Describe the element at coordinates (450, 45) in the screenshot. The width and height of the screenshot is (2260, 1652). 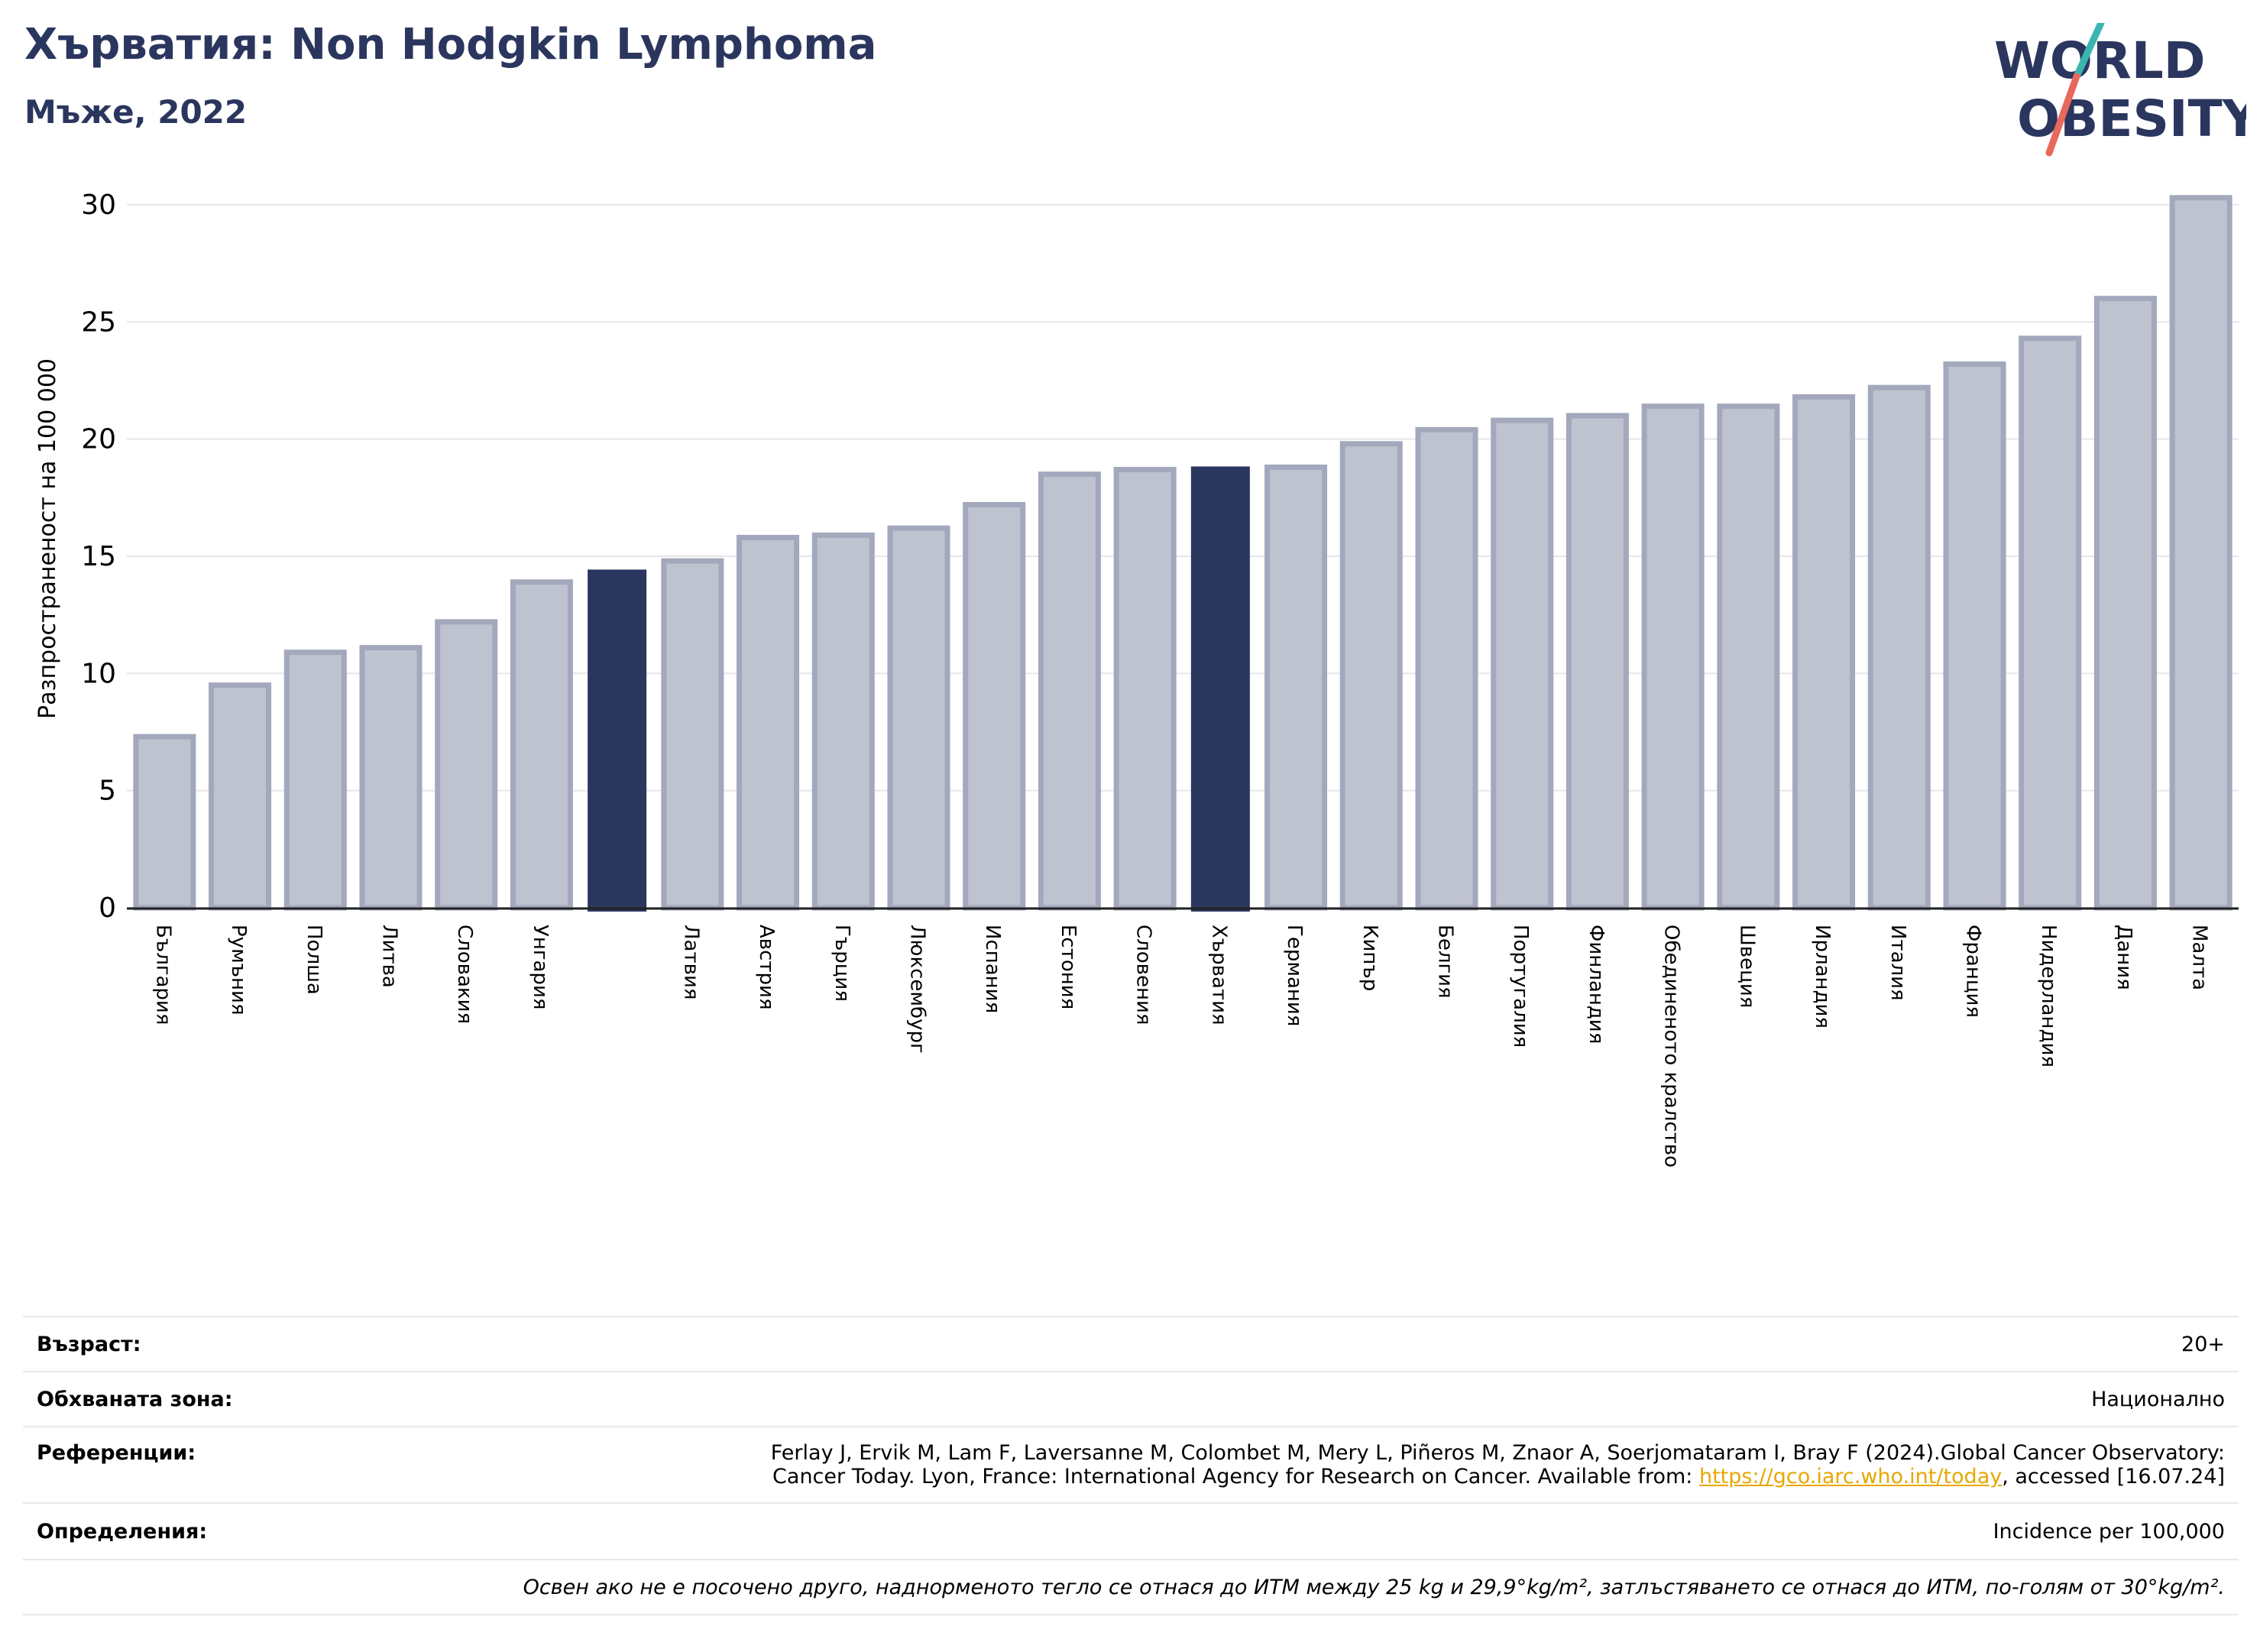
I see `chart-title: Хърватия: Non Hodgkin Lymphoma` at that location.